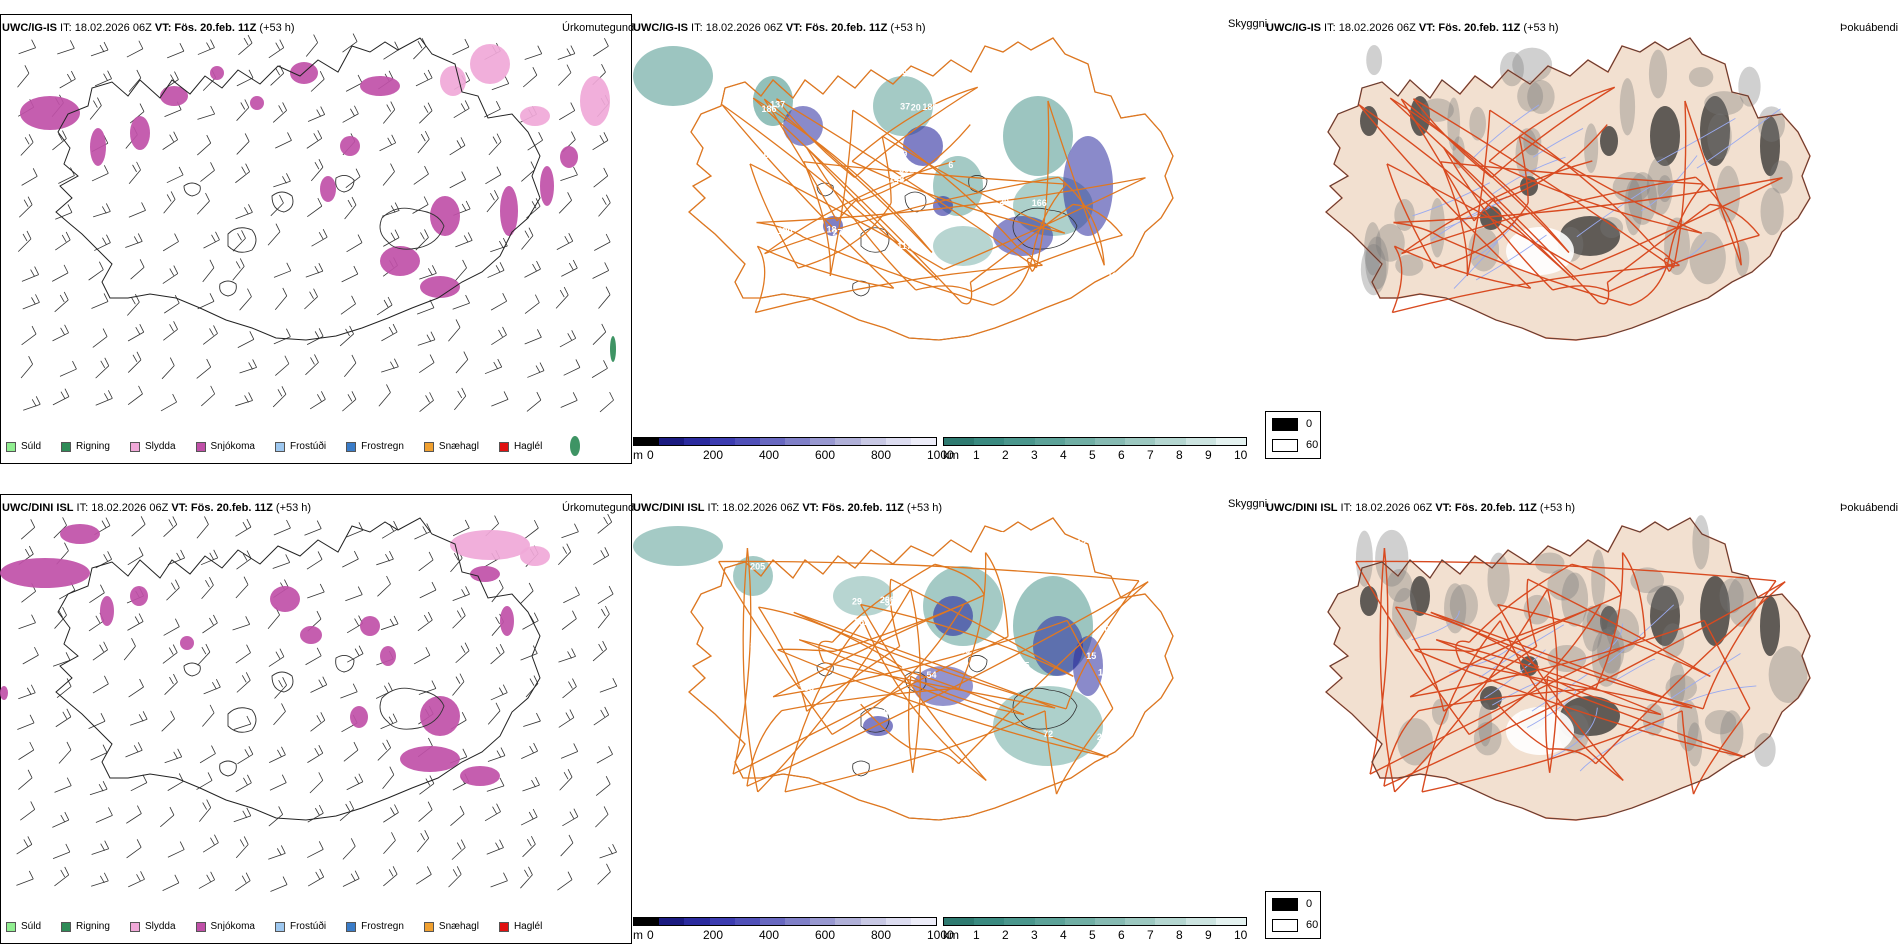 Image resolution: width=1900 pixels, height=950 pixels. Describe the element at coordinates (1024, 666) in the screenshot. I see `visibility-value: 85` at that location.